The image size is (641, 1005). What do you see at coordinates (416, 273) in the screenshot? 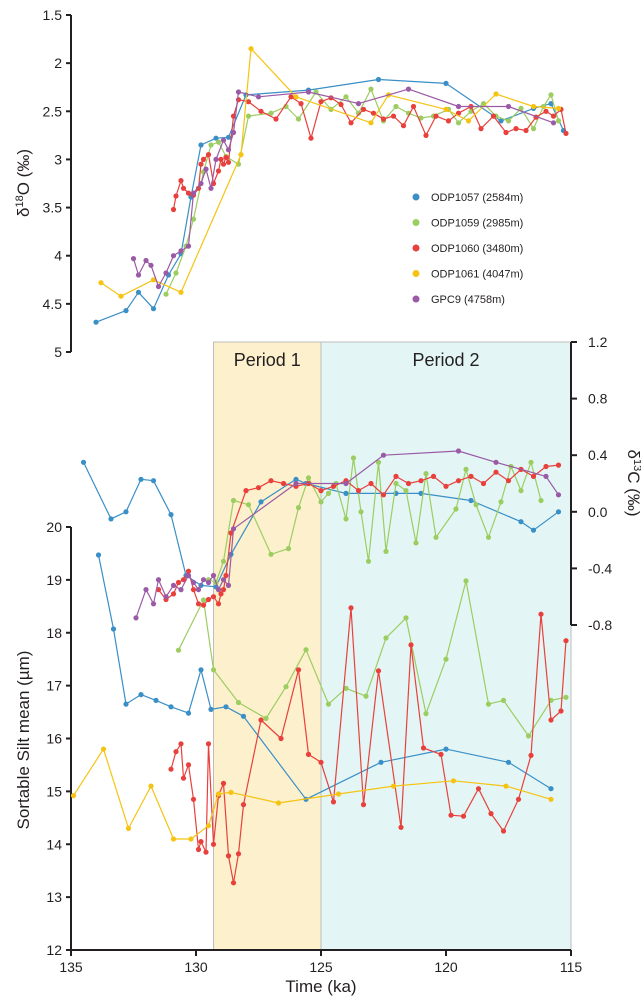
I see `legend-marker-odp1061` at bounding box center [416, 273].